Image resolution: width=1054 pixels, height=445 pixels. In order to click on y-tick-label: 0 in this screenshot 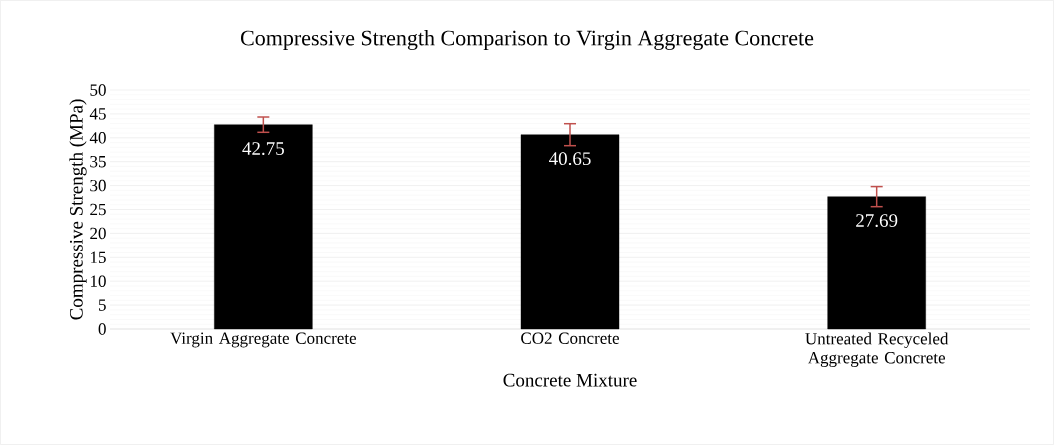, I will do `click(102, 329)`.